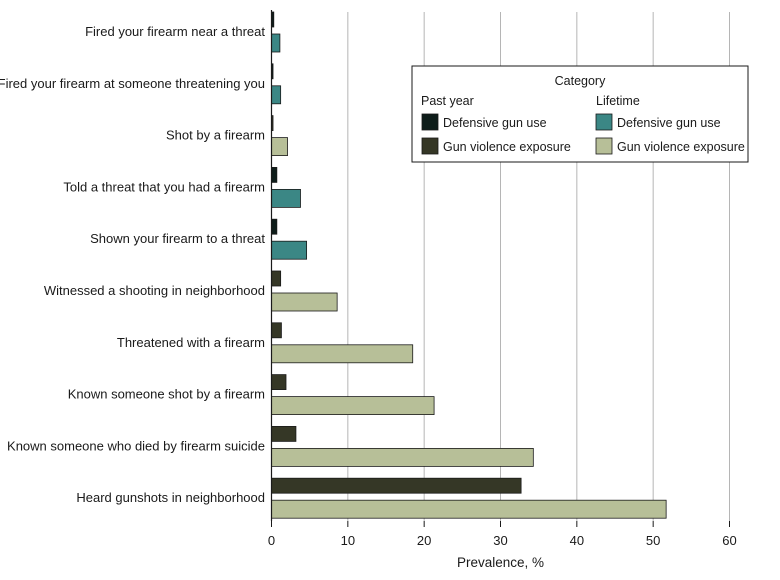 The image size is (780, 580). What do you see at coordinates (653, 540) in the screenshot?
I see `x-tick-label-50: 50` at bounding box center [653, 540].